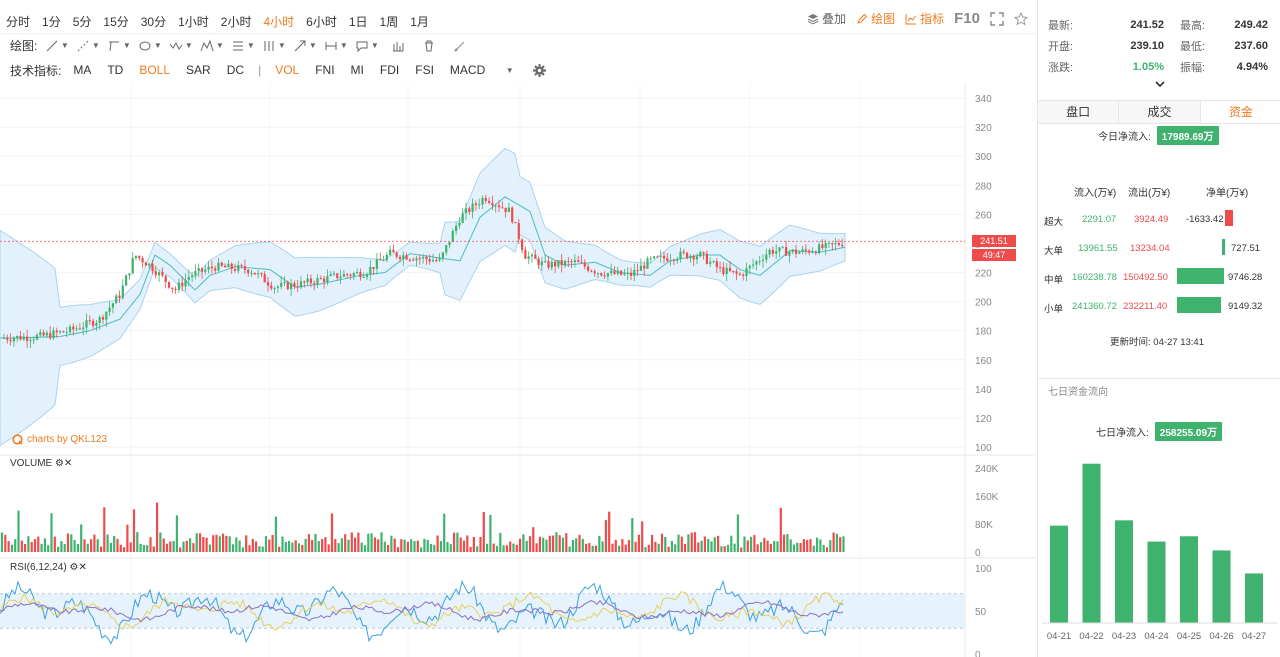  What do you see at coordinates (321, 21) in the screenshot?
I see `tf-6h: 6小时` at bounding box center [321, 21].